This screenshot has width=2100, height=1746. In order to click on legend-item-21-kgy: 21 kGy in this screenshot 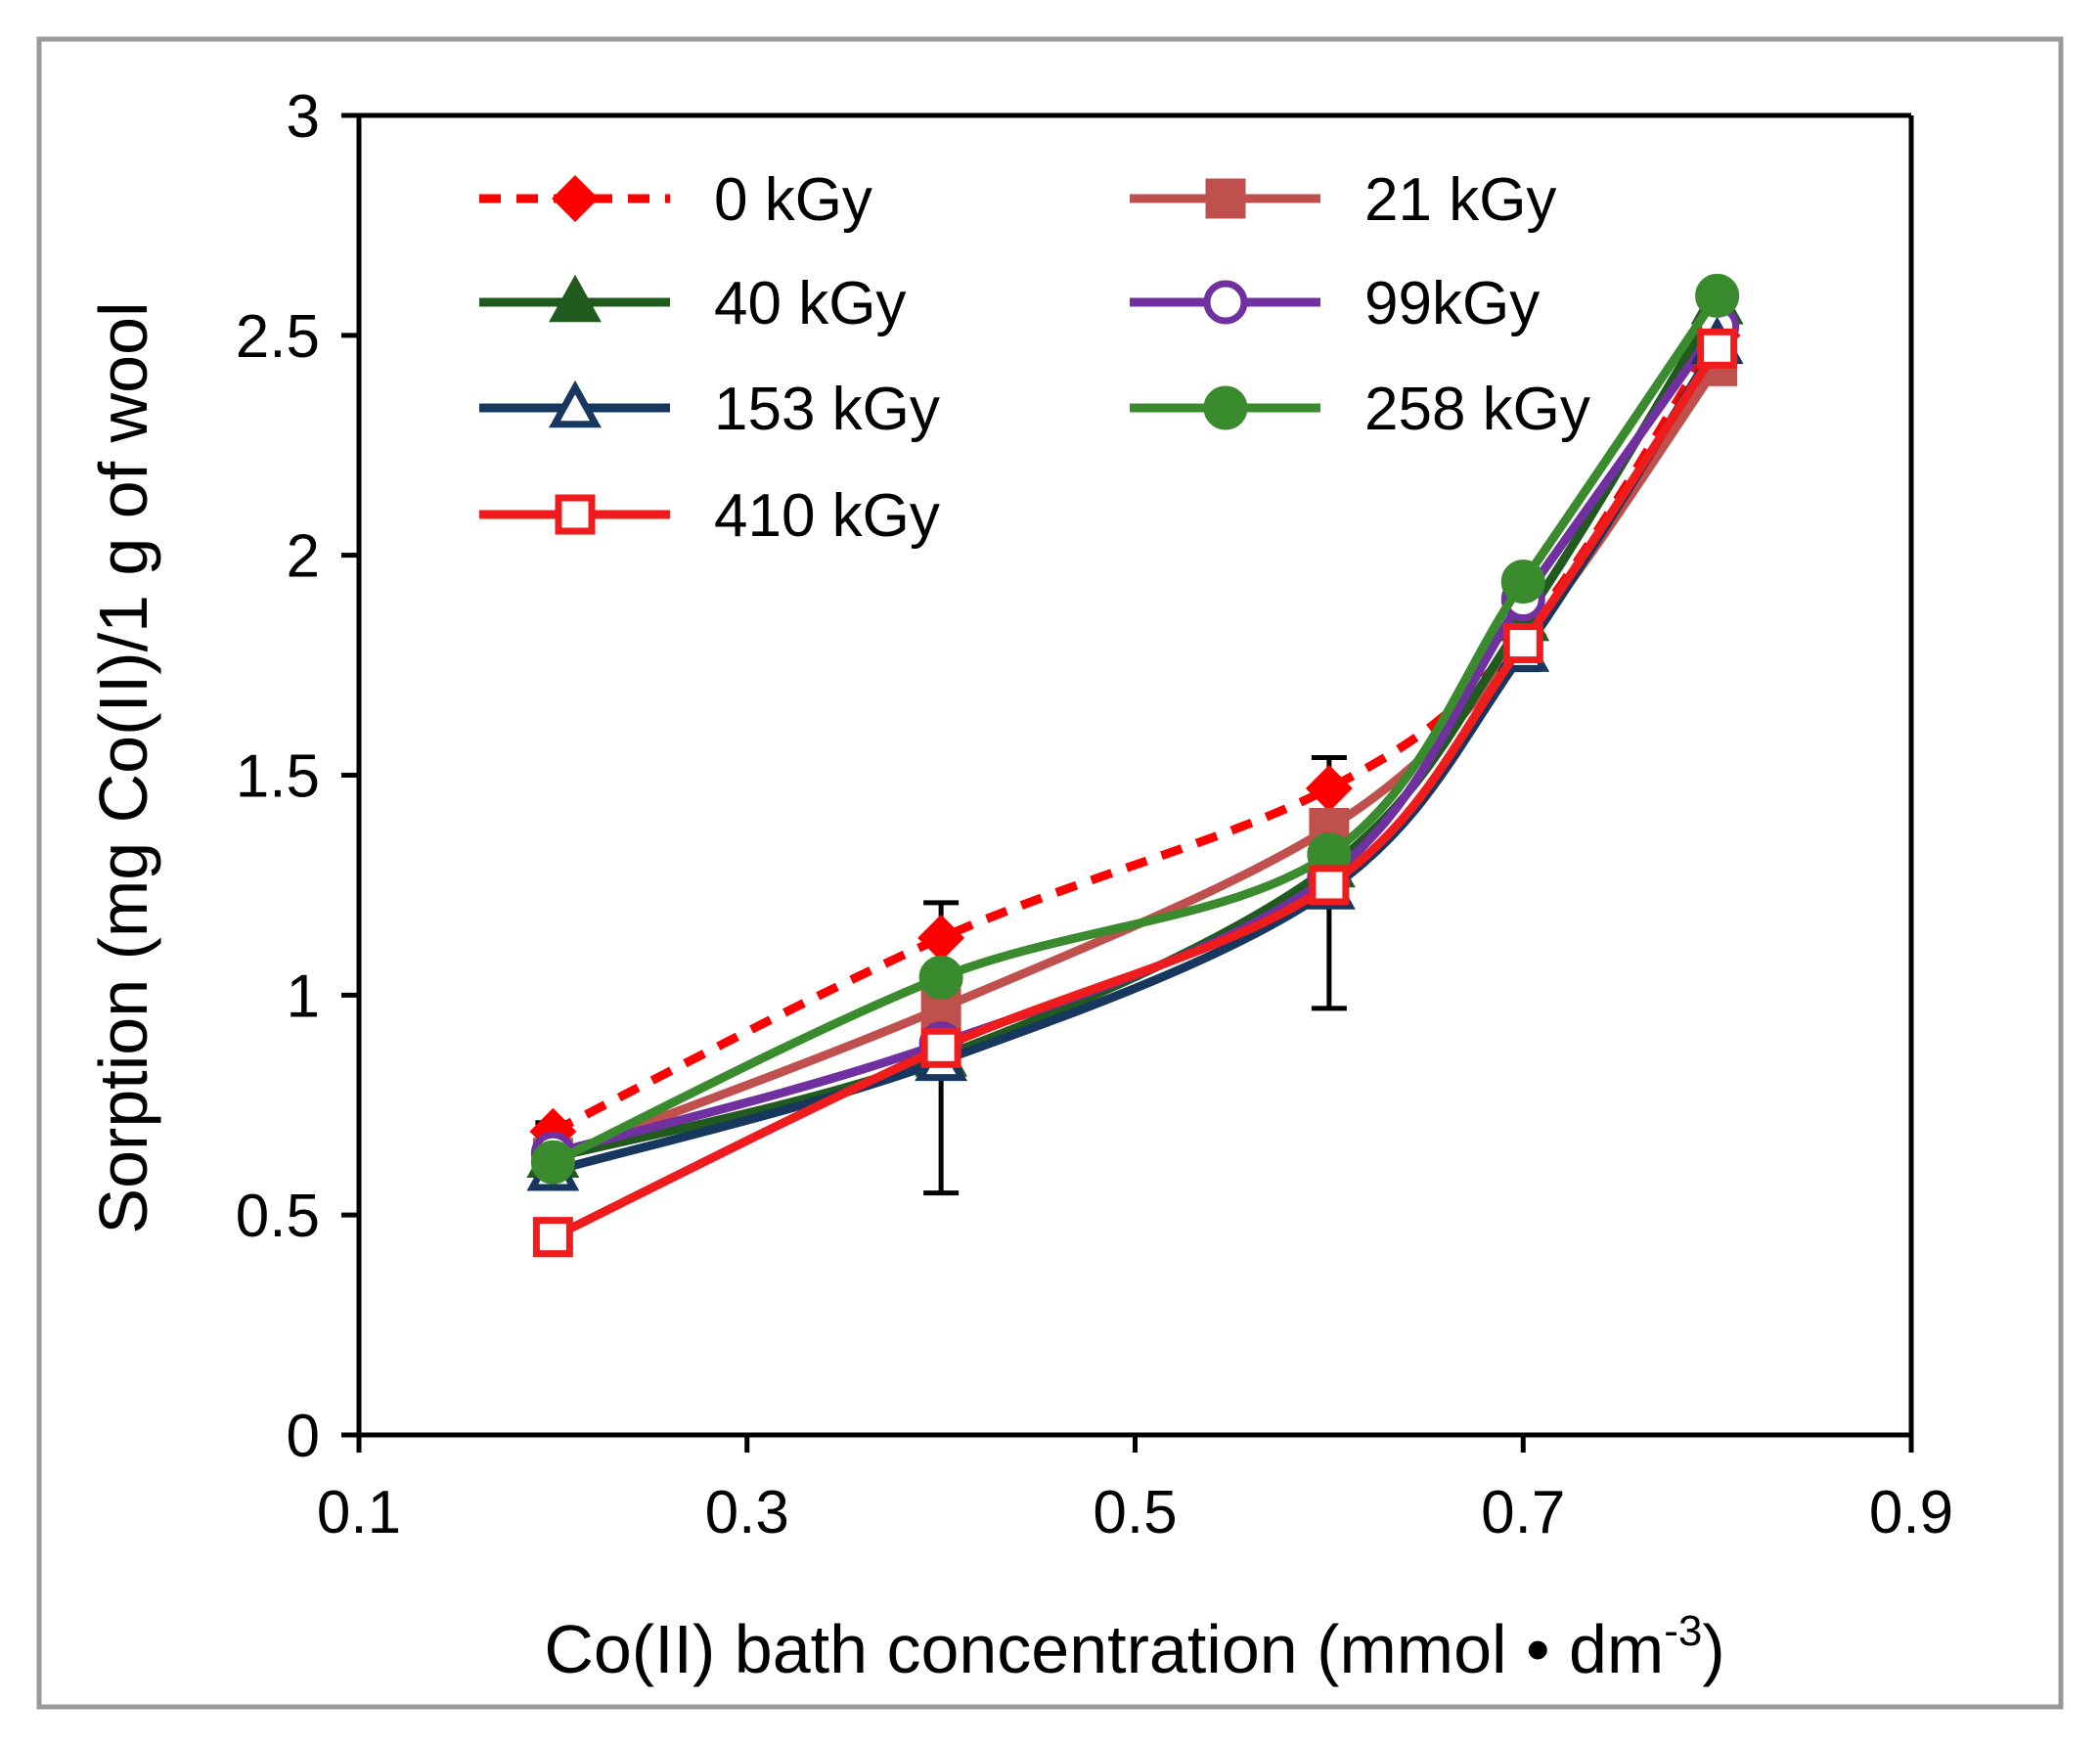, I will do `click(1343, 200)`.